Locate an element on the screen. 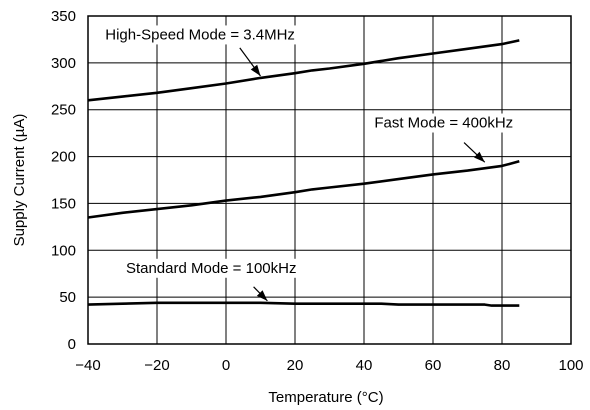 This screenshot has width=590, height=410. series-annotation-2: Fast Mode = 400kHz is located at coordinates (443, 123).